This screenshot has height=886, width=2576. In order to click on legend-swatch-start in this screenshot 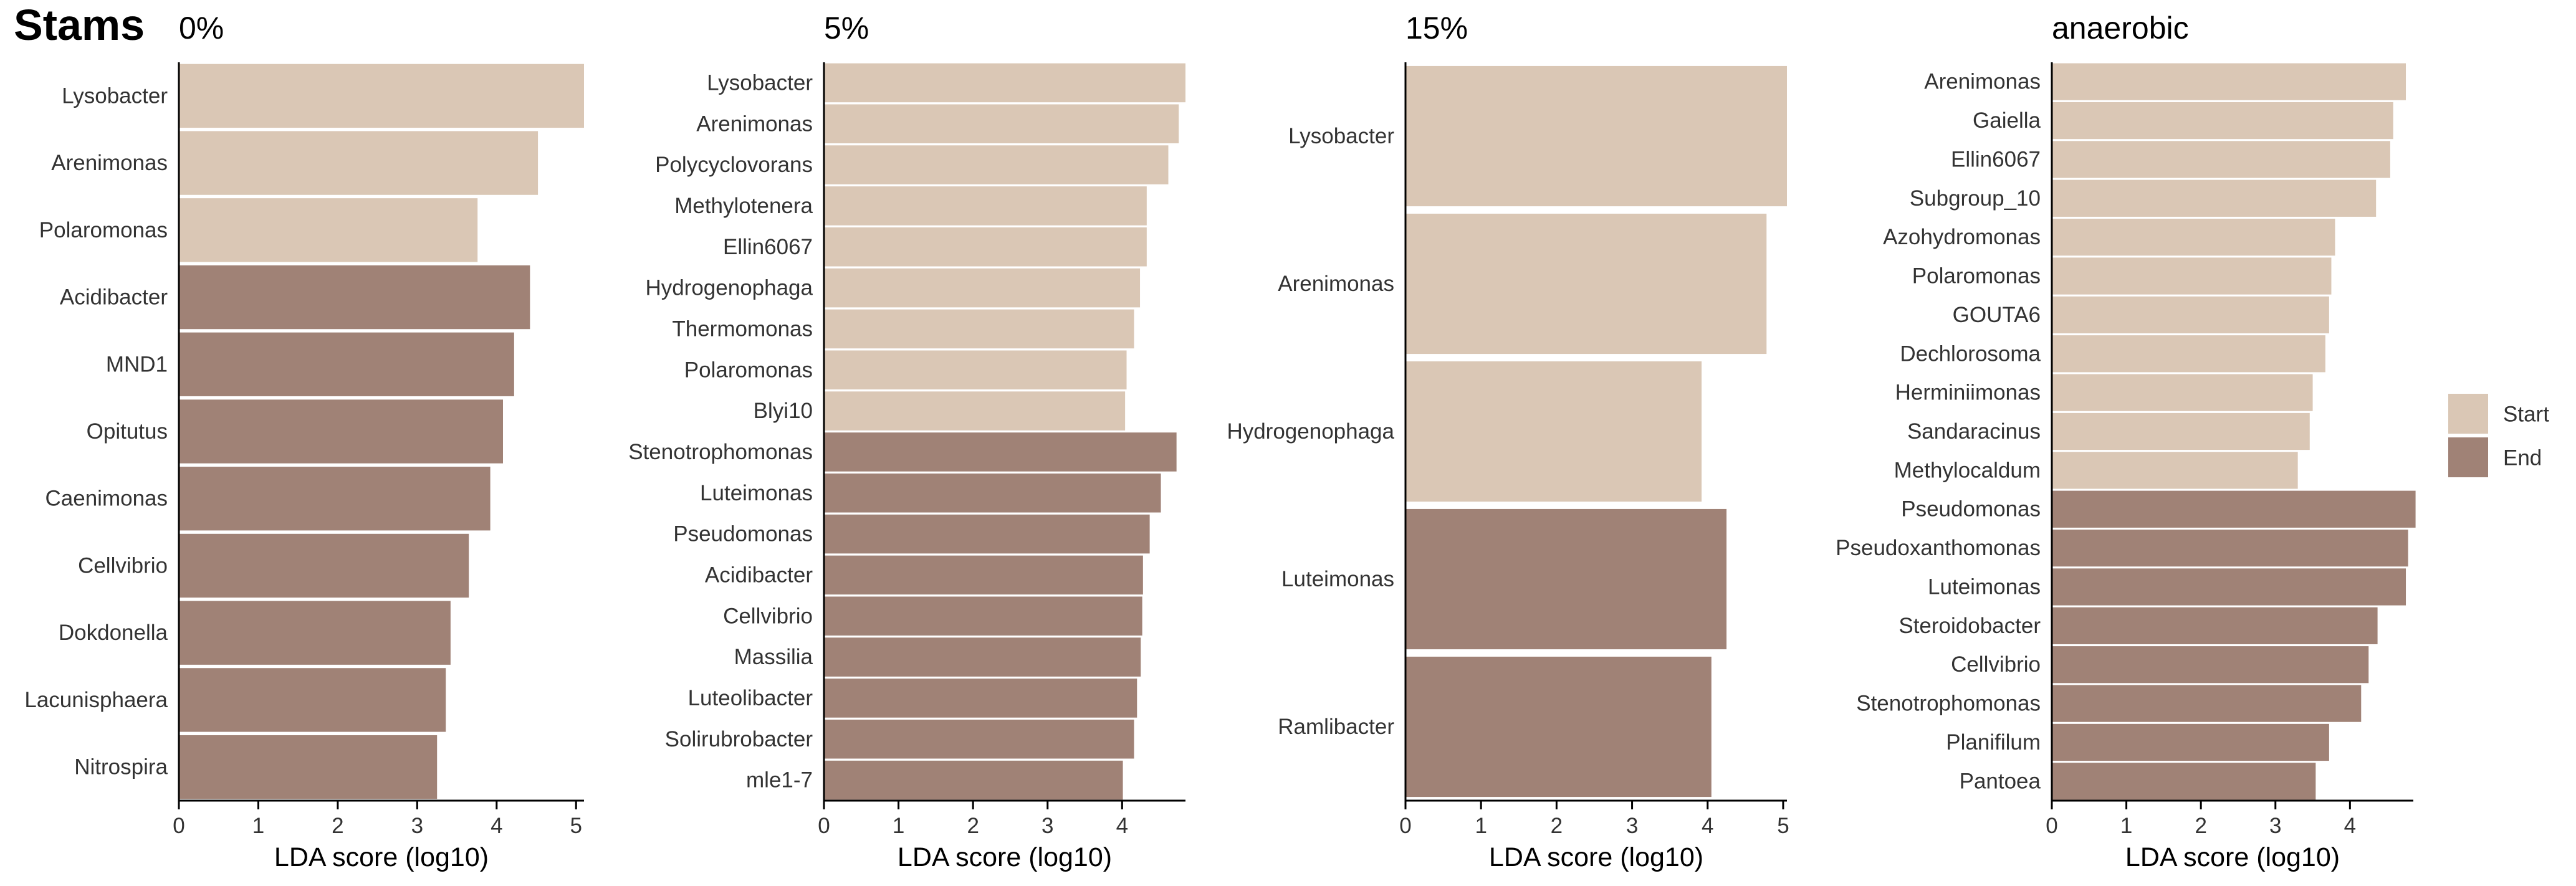, I will do `click(2468, 414)`.